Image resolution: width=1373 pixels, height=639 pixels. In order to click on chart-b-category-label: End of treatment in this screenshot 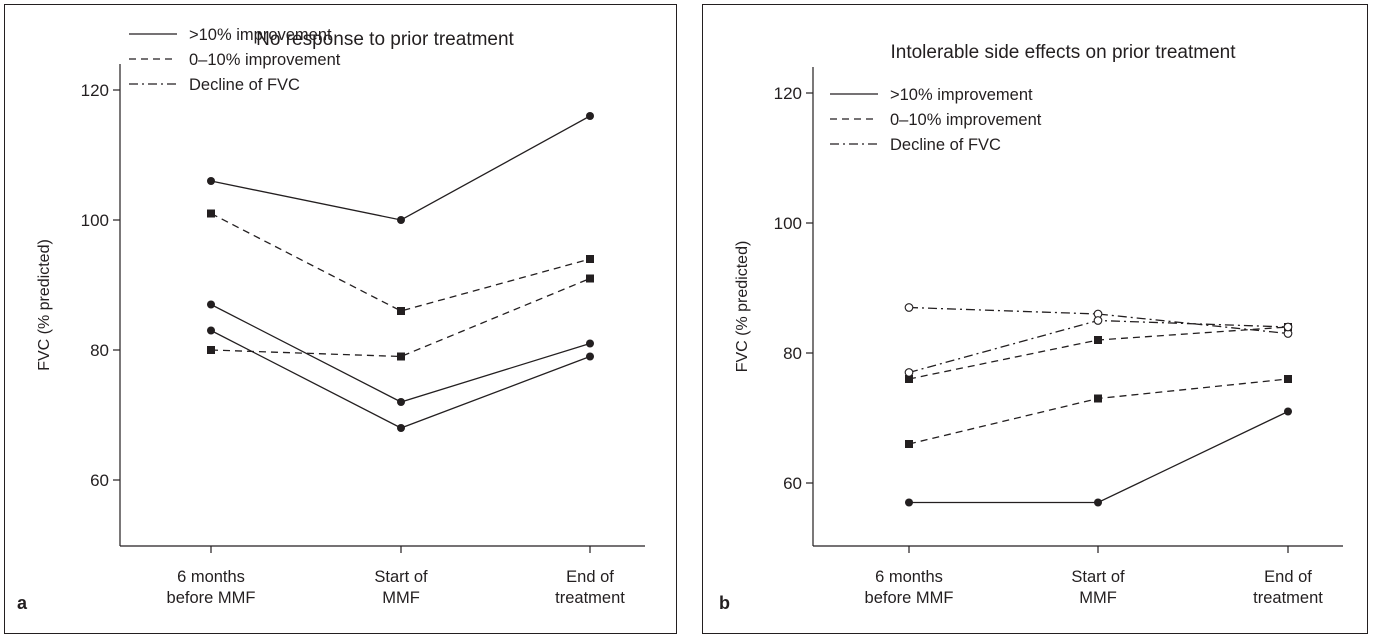, I will do `click(1288, 587)`.